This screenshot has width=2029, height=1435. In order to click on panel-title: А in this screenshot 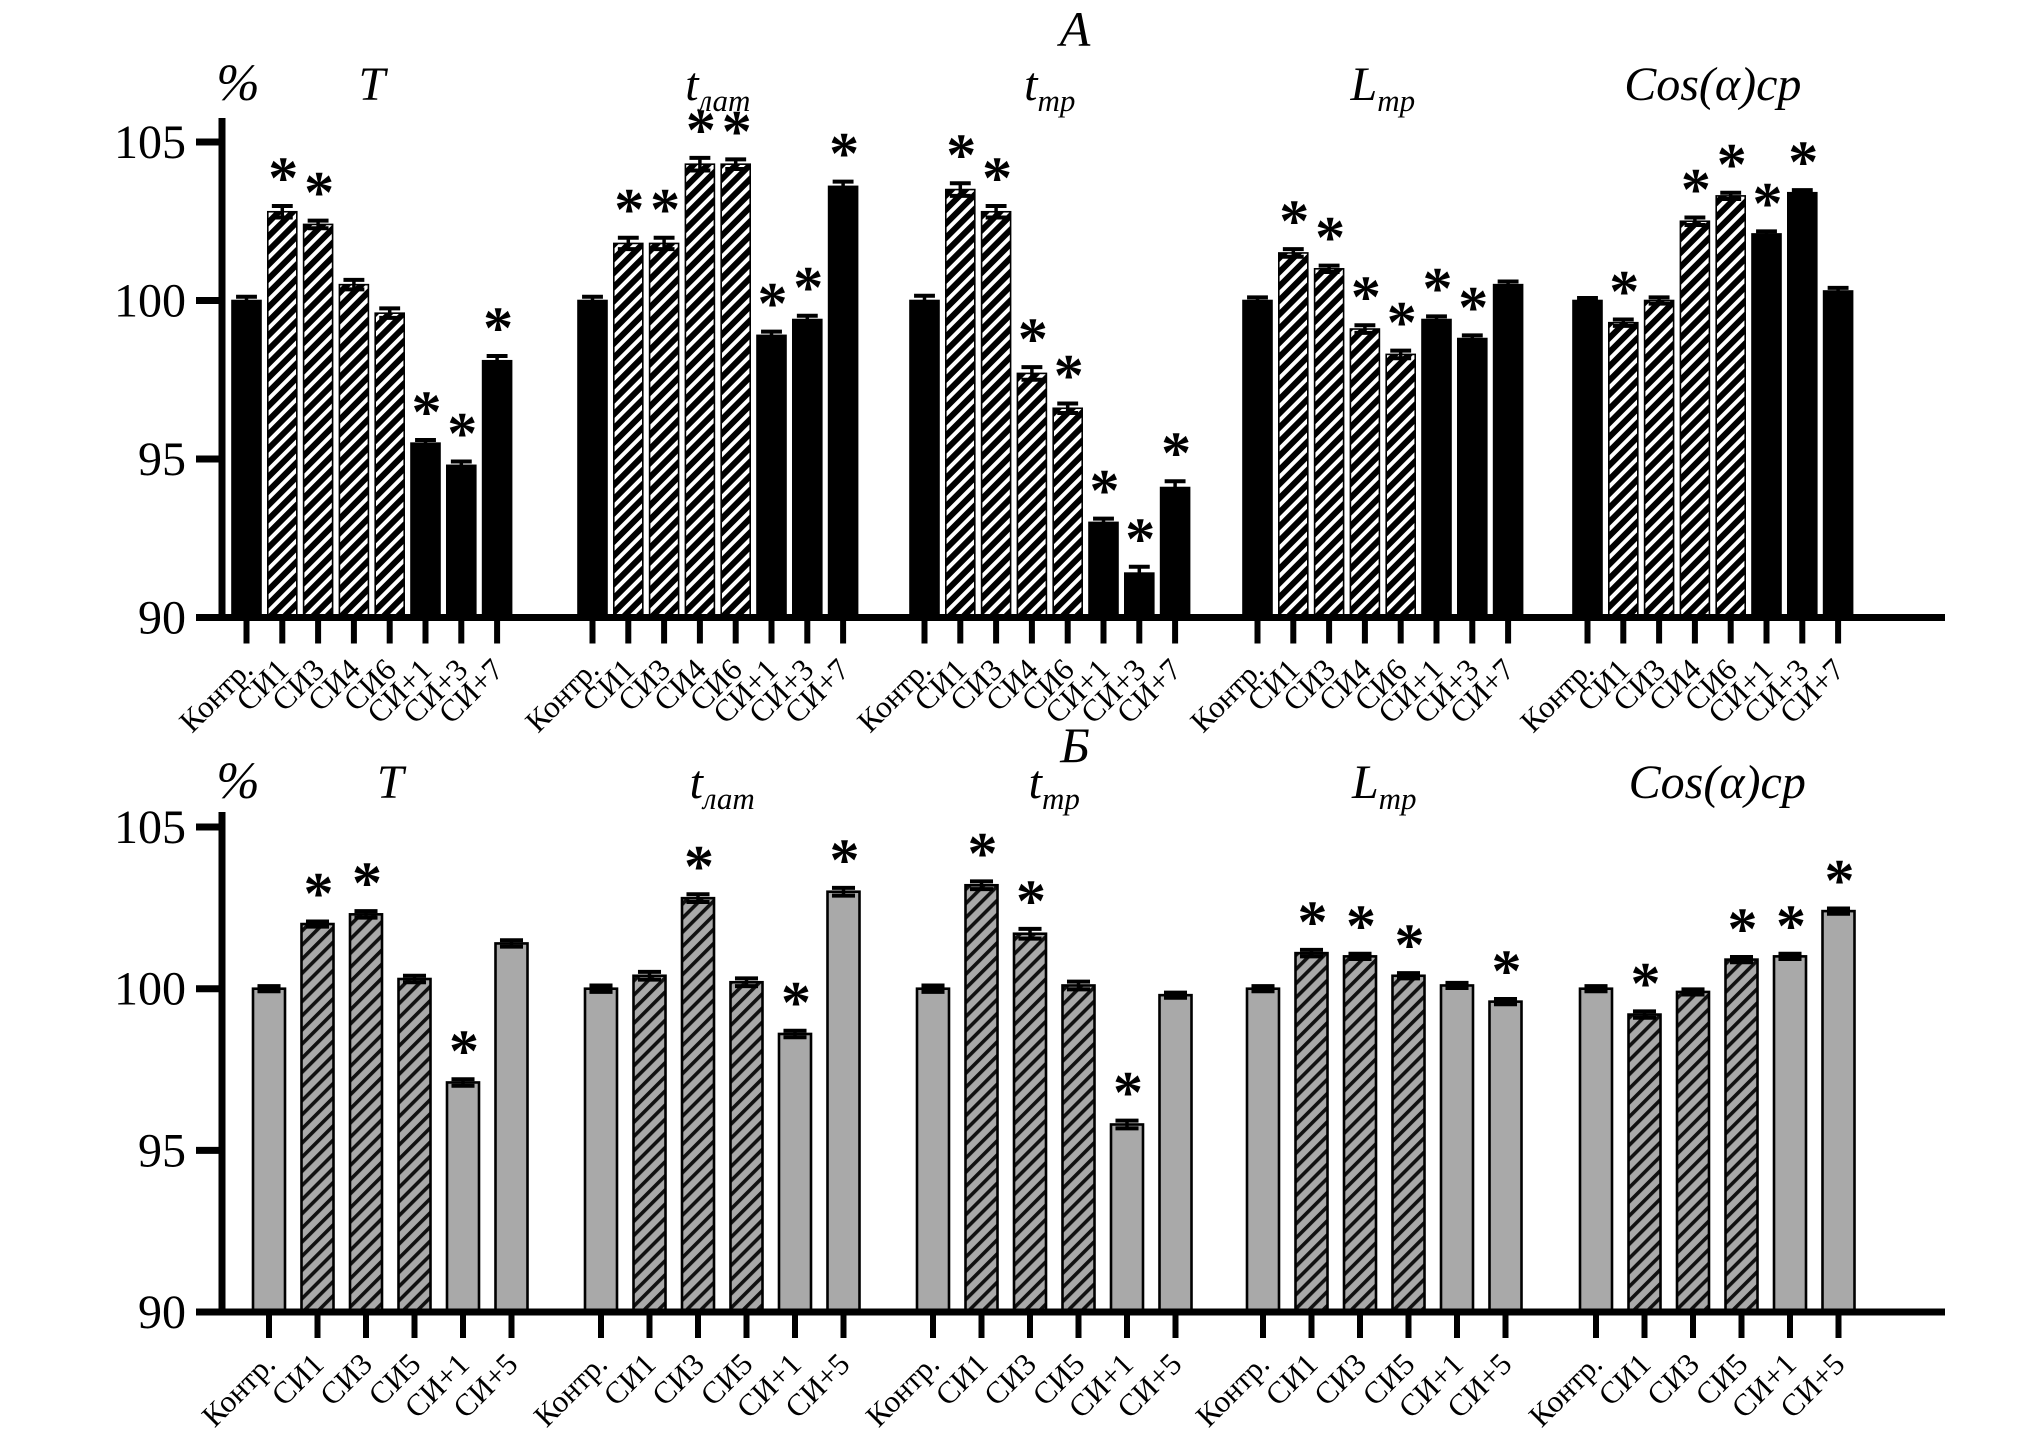, I will do `click(1074, 29)`.